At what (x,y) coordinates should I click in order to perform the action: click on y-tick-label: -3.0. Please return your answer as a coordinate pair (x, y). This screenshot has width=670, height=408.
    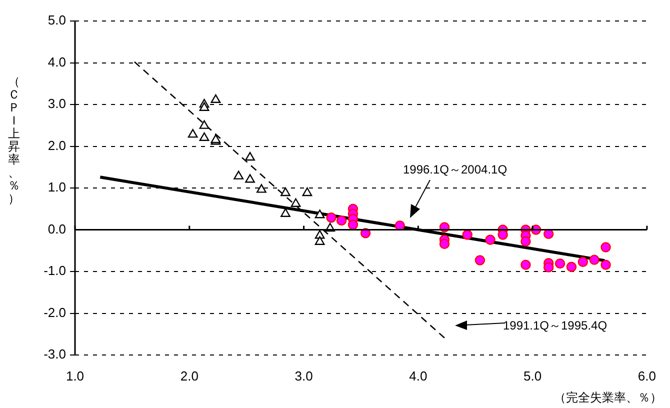
    Looking at the image, I should click on (55, 354).